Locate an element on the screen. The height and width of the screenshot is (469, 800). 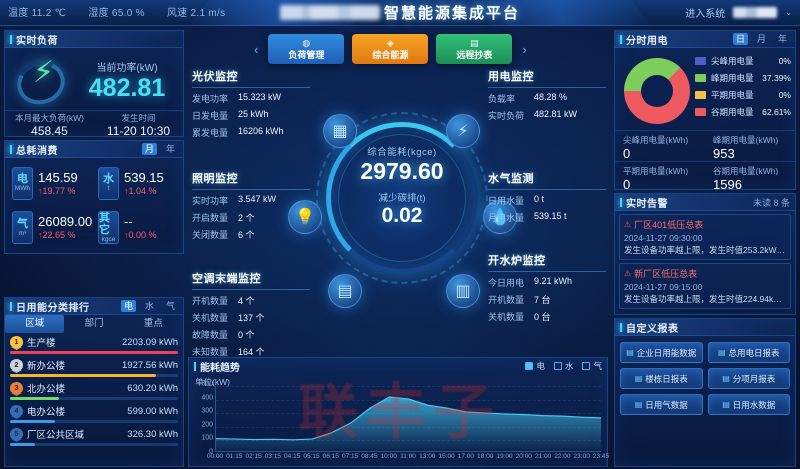
report-button: ▤ 总用电日报表 is located at coordinates (748, 352).